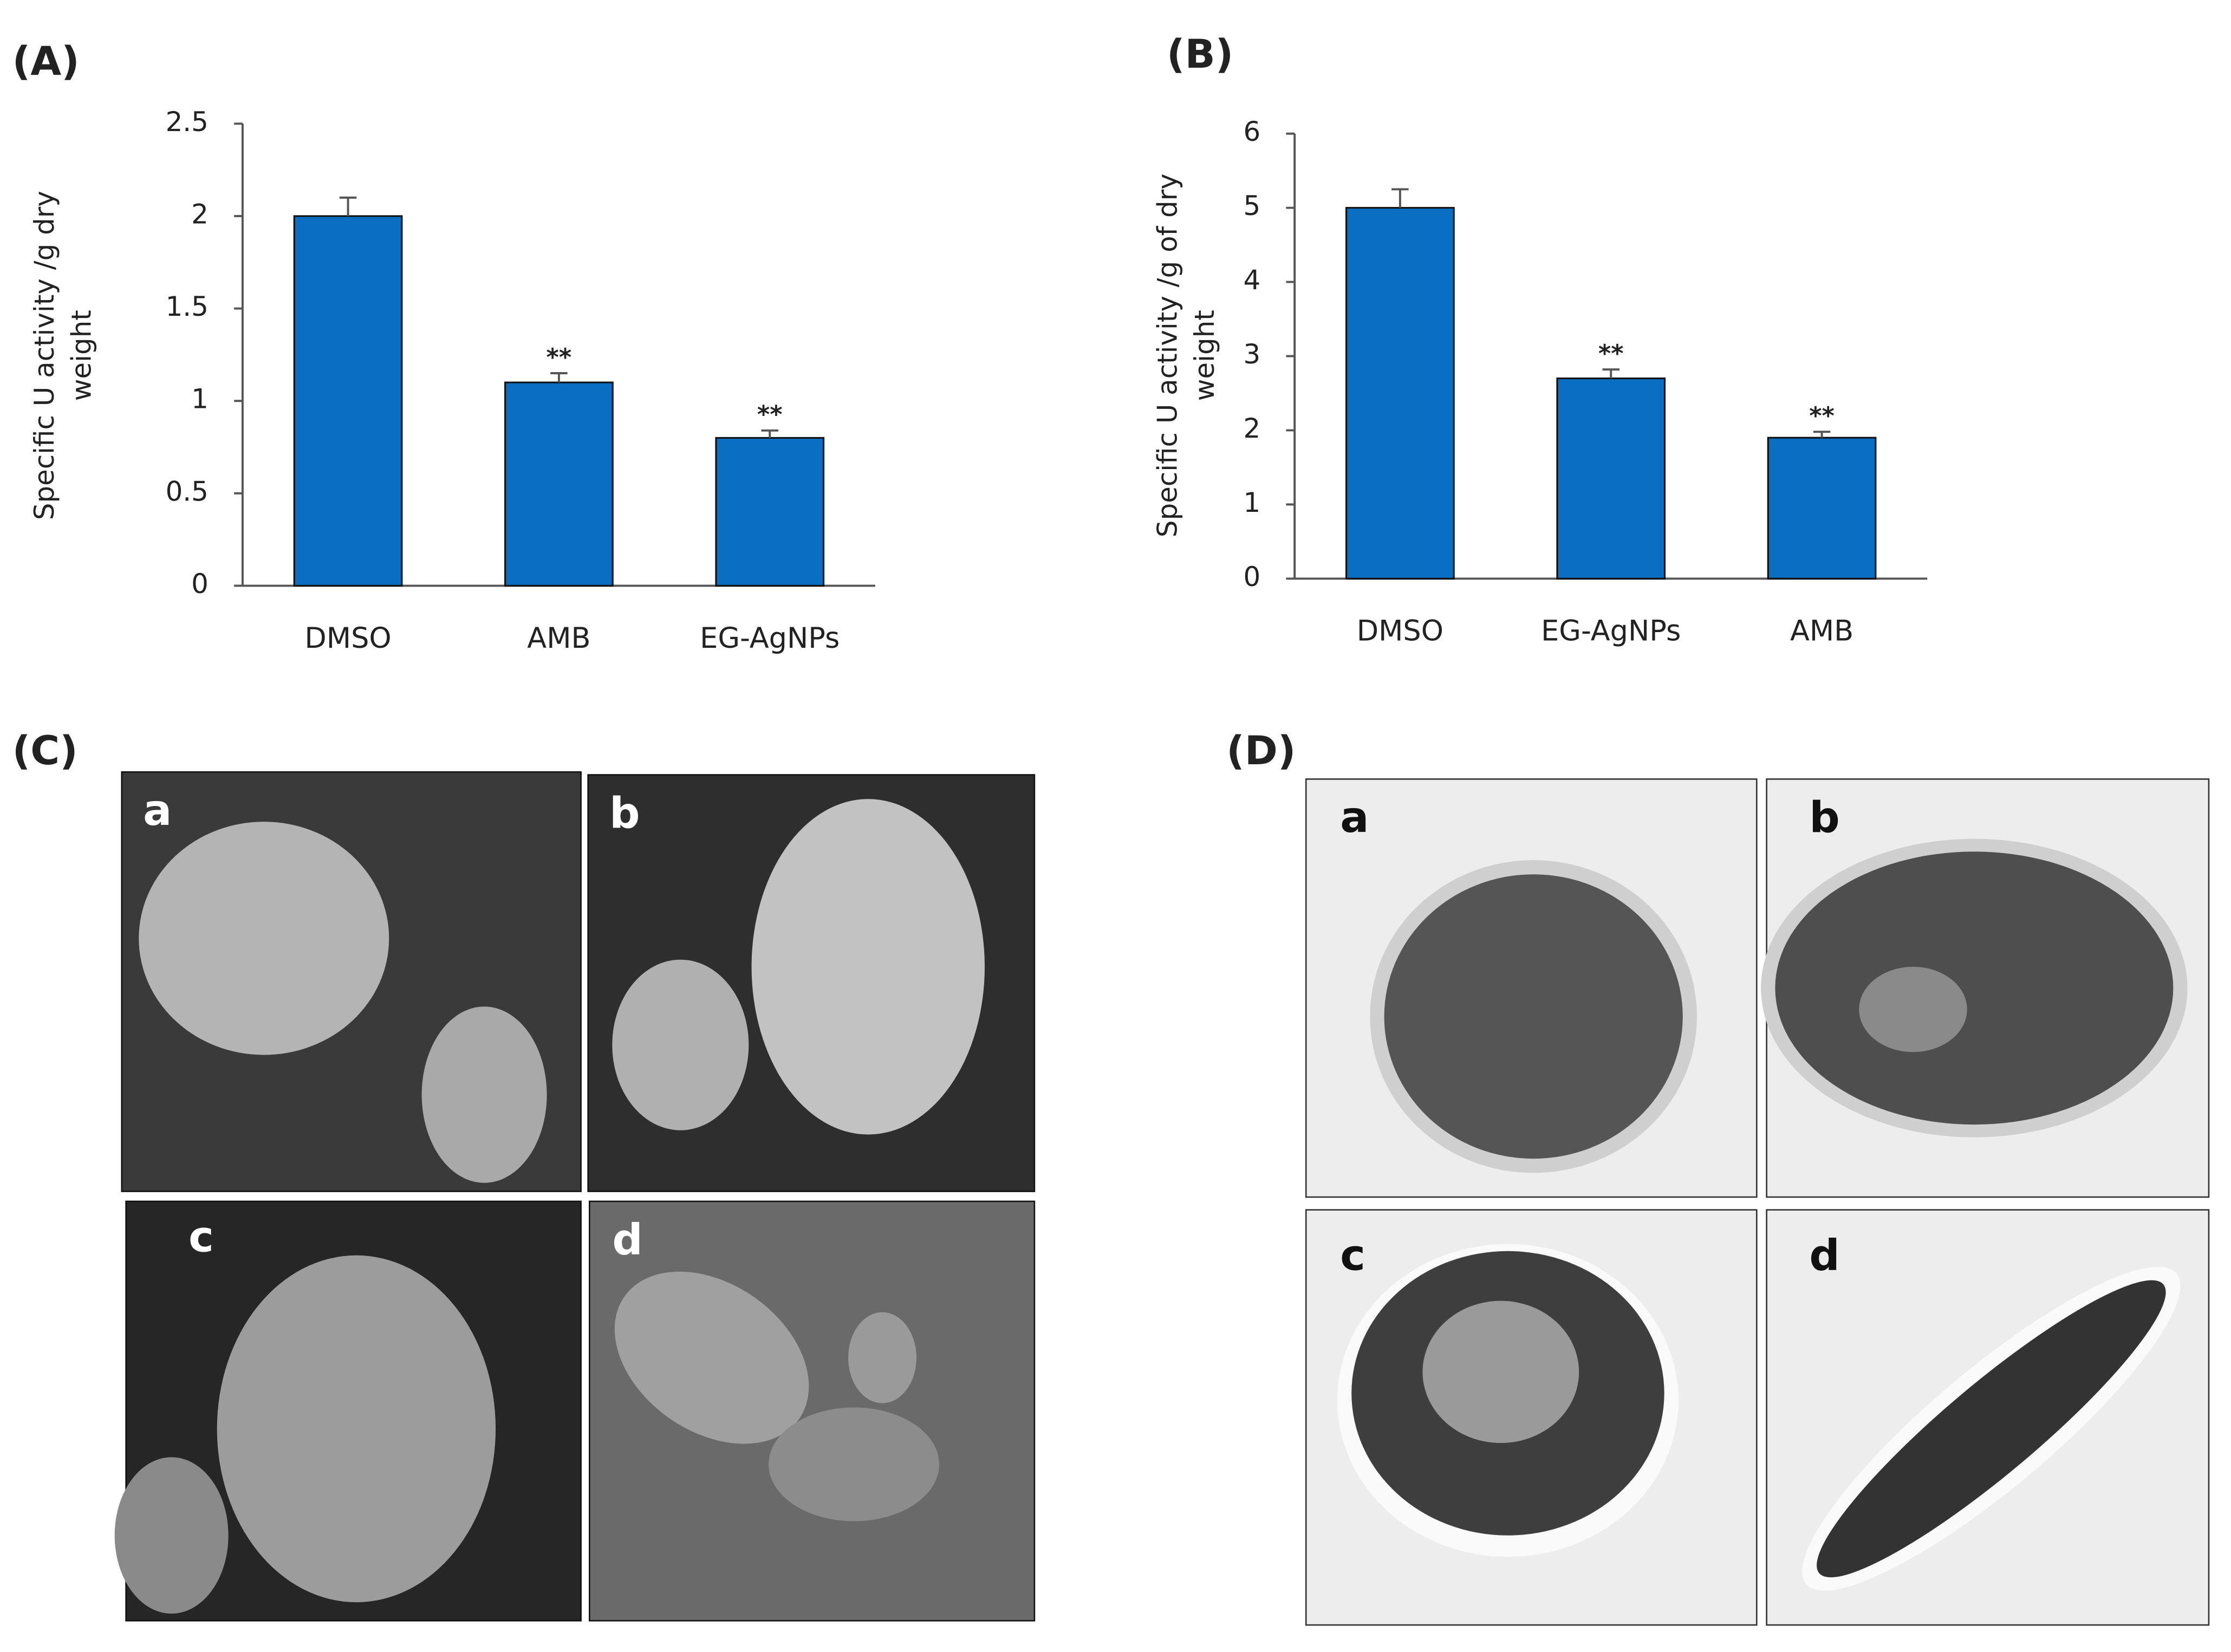 The image size is (2231, 1652). I want to click on y-tick-label: 6, so click(1252, 131).